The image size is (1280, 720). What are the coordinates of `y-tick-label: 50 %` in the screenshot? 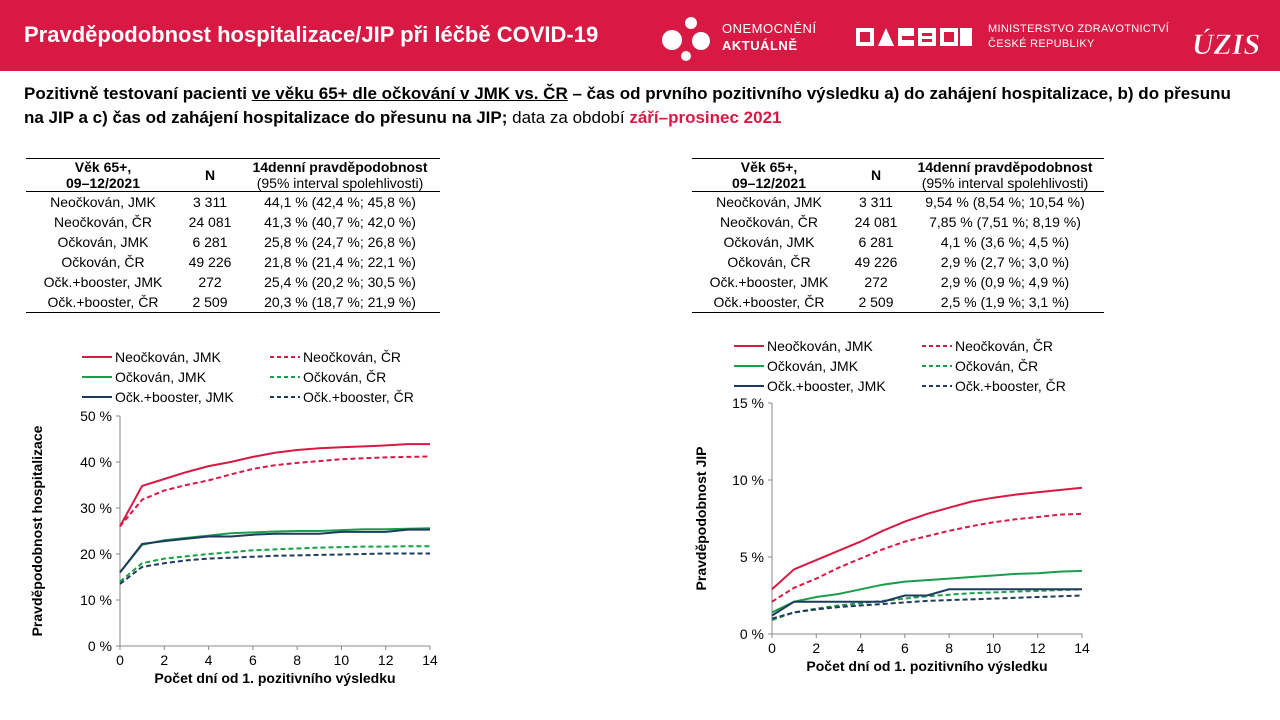 It's located at (96, 416).